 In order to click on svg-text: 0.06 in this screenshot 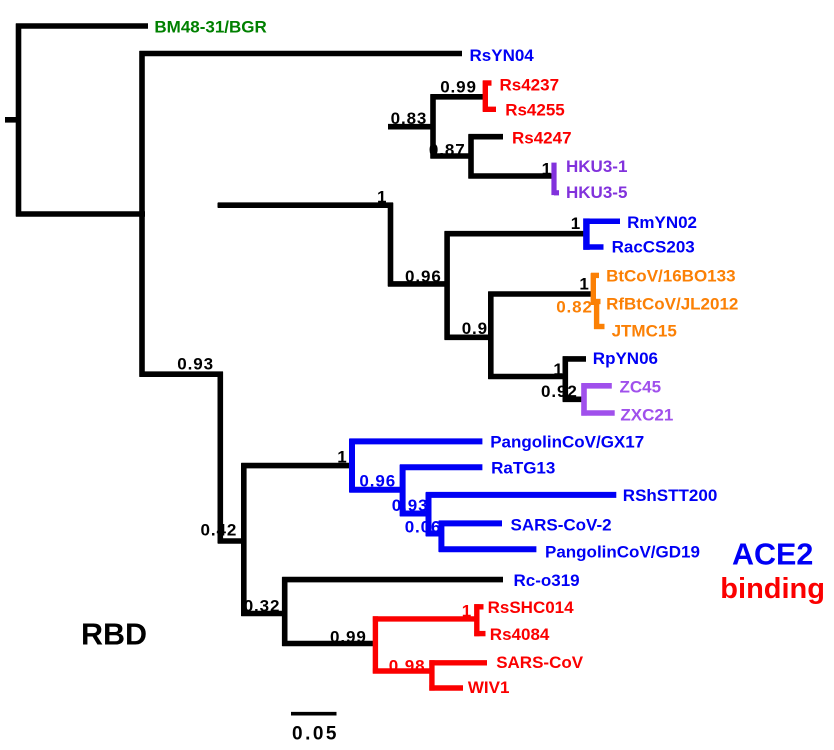, I will do `click(423, 527)`.